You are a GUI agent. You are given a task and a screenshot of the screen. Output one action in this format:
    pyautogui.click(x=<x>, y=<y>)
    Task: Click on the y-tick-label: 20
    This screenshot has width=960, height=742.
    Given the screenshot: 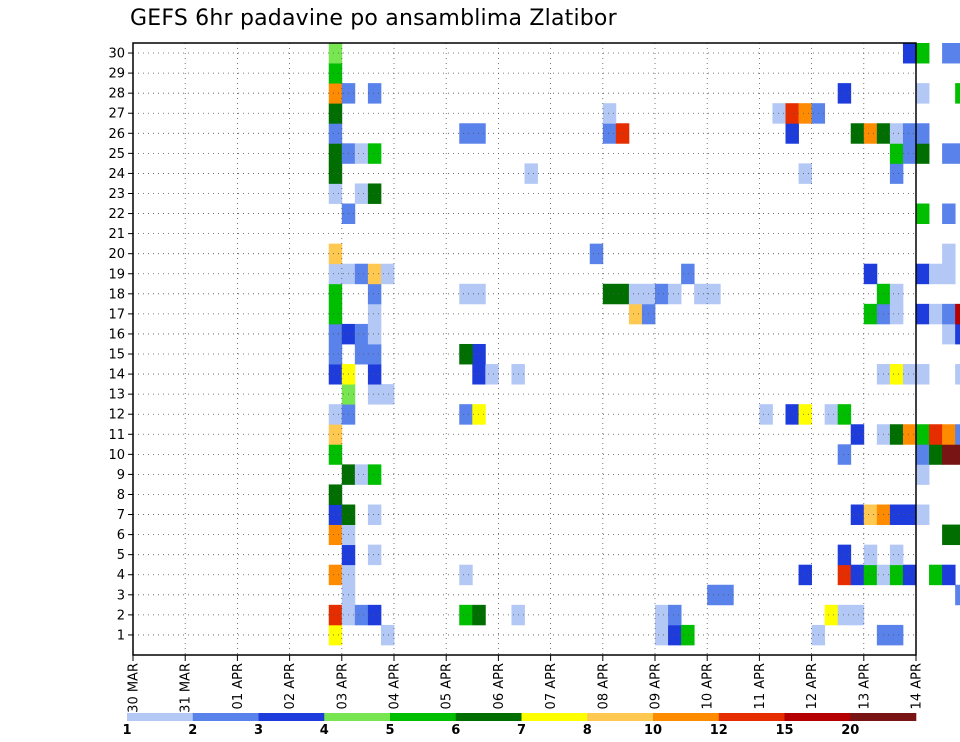 What is the action you would take?
    pyautogui.click(x=116, y=254)
    